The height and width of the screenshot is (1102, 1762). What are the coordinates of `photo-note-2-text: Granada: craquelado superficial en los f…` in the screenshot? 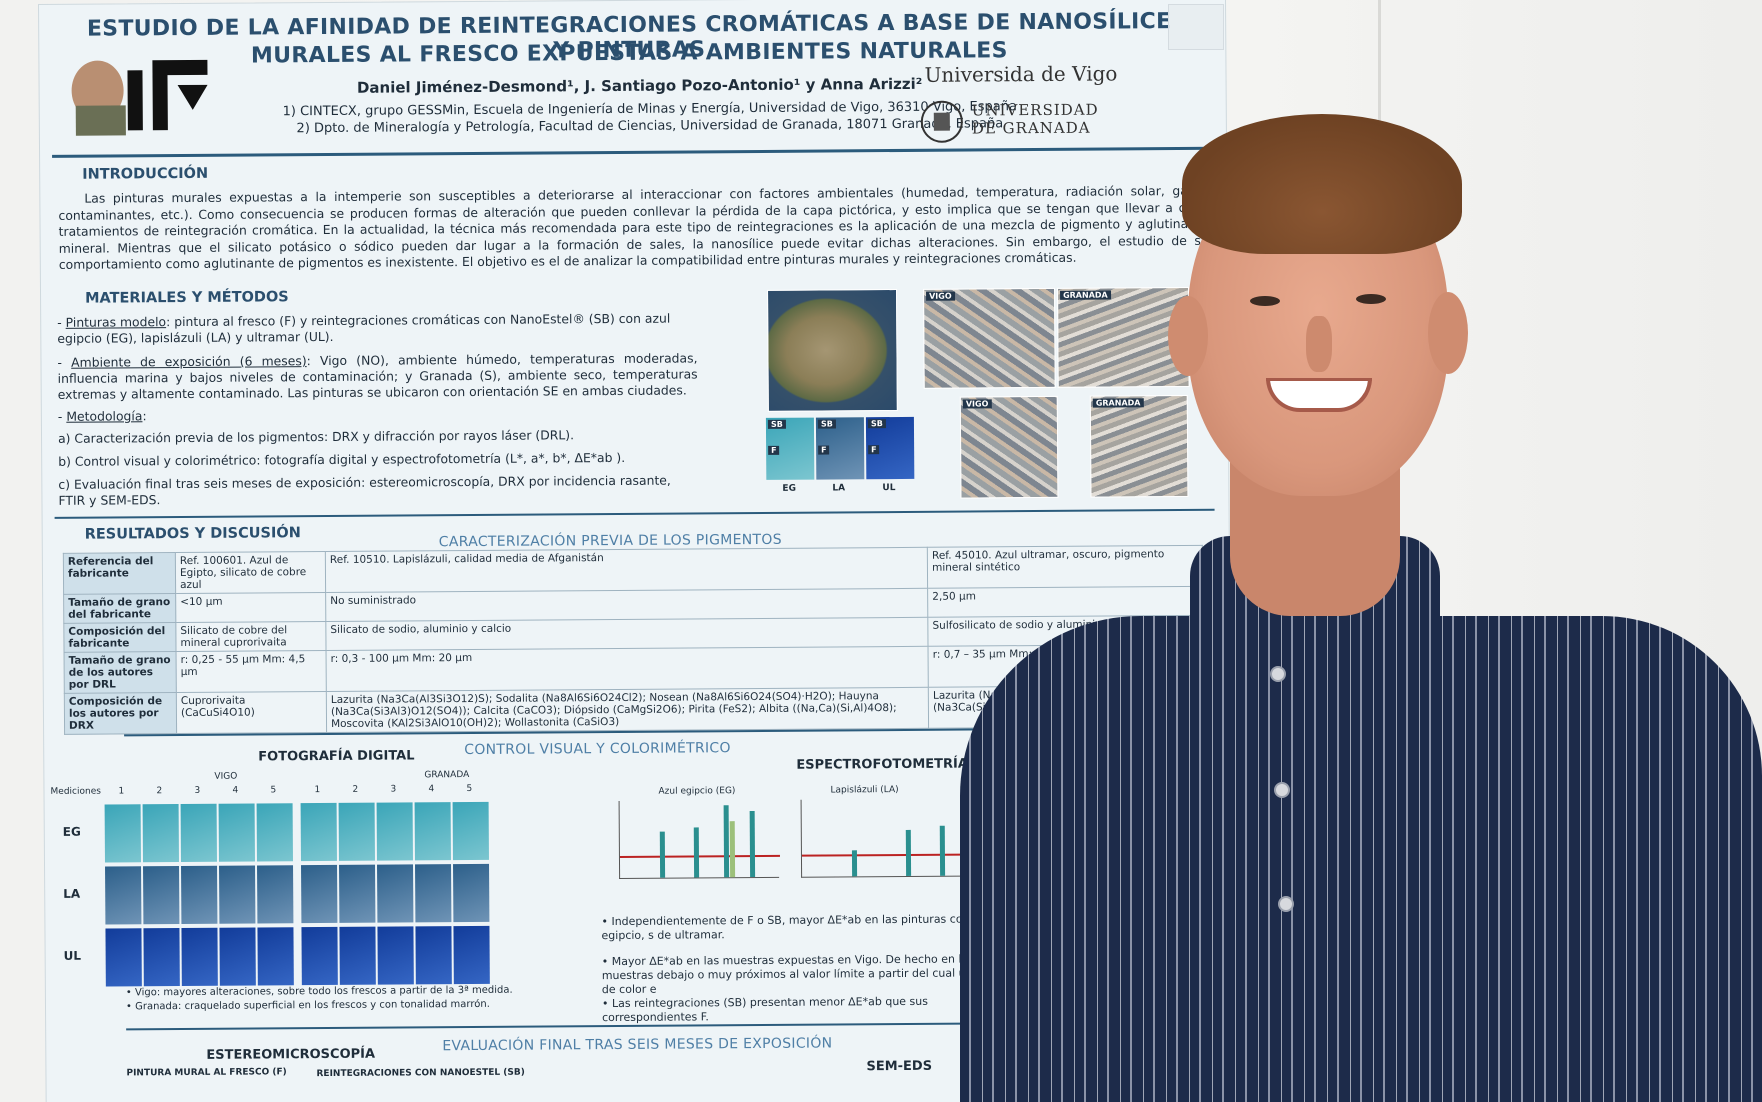 It's located at (312, 1005).